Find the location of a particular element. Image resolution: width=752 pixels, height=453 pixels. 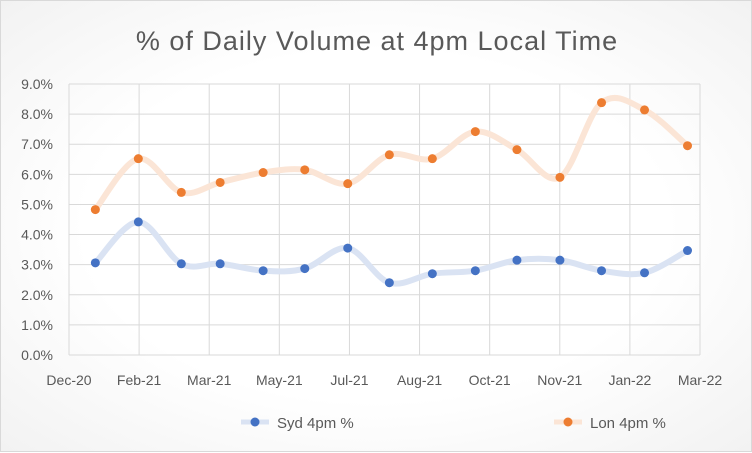

y-tick-label: 3.0% is located at coordinates (37, 265).